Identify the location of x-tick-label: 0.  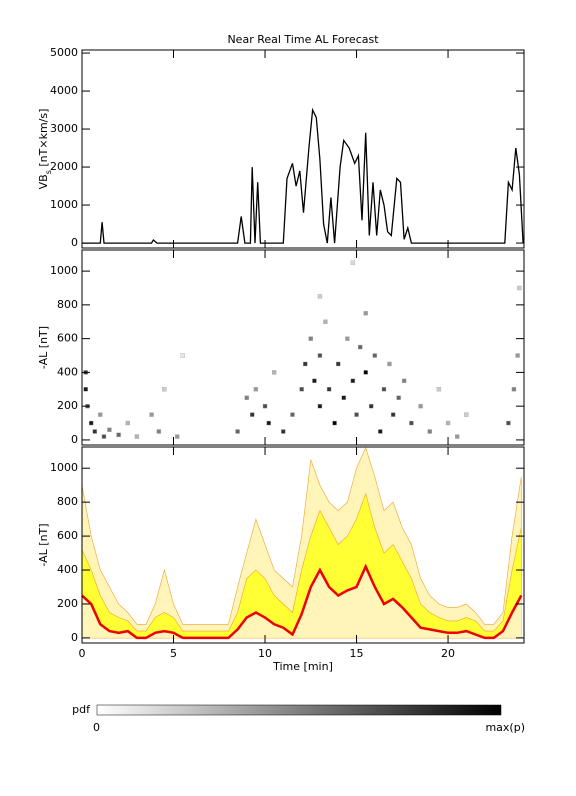
(82, 653).